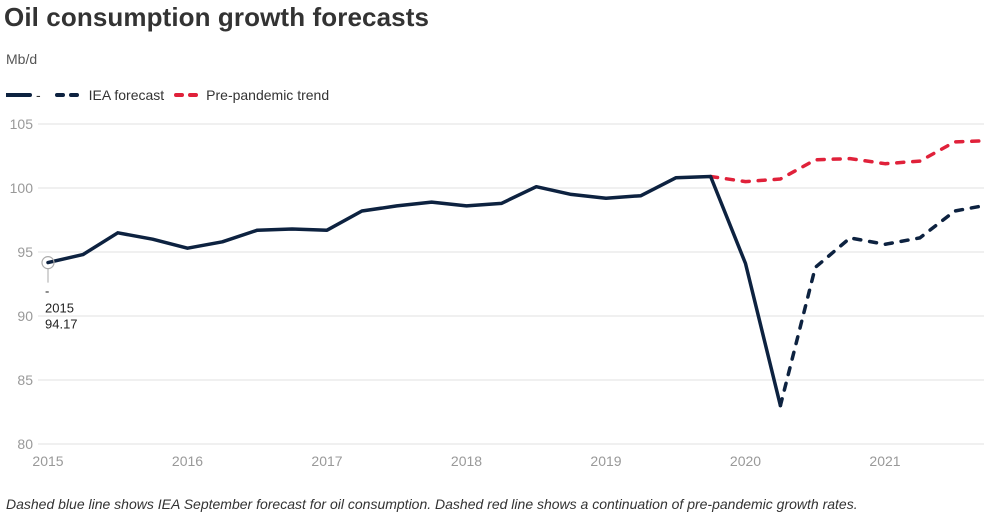 This screenshot has width=984, height=515. Describe the element at coordinates (846, 161) in the screenshot. I see `series-line-pre-pandemic-trend` at that location.